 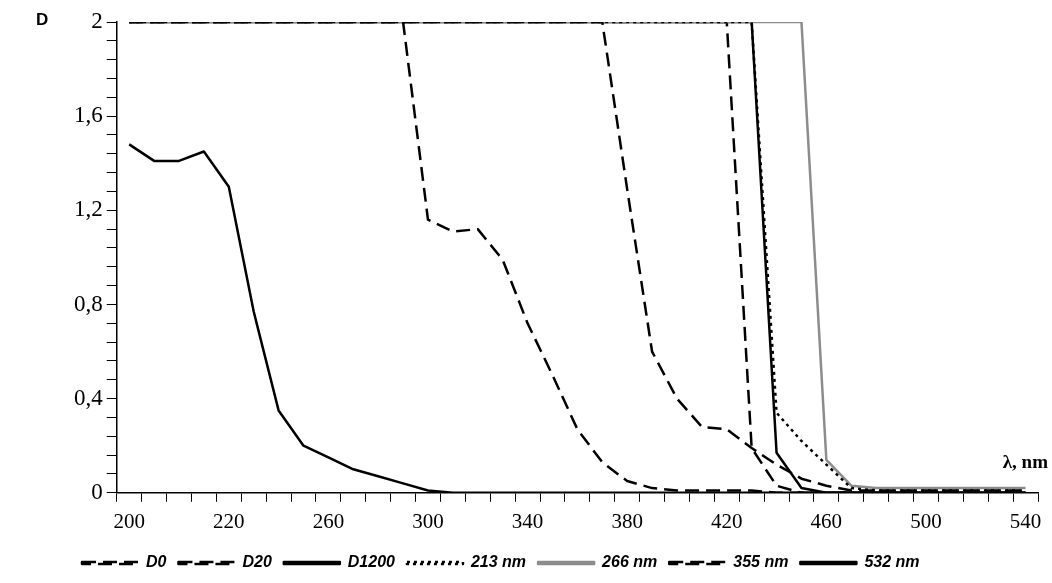 What do you see at coordinates (892, 562) in the screenshot?
I see `legend-label: 532 nm` at bounding box center [892, 562].